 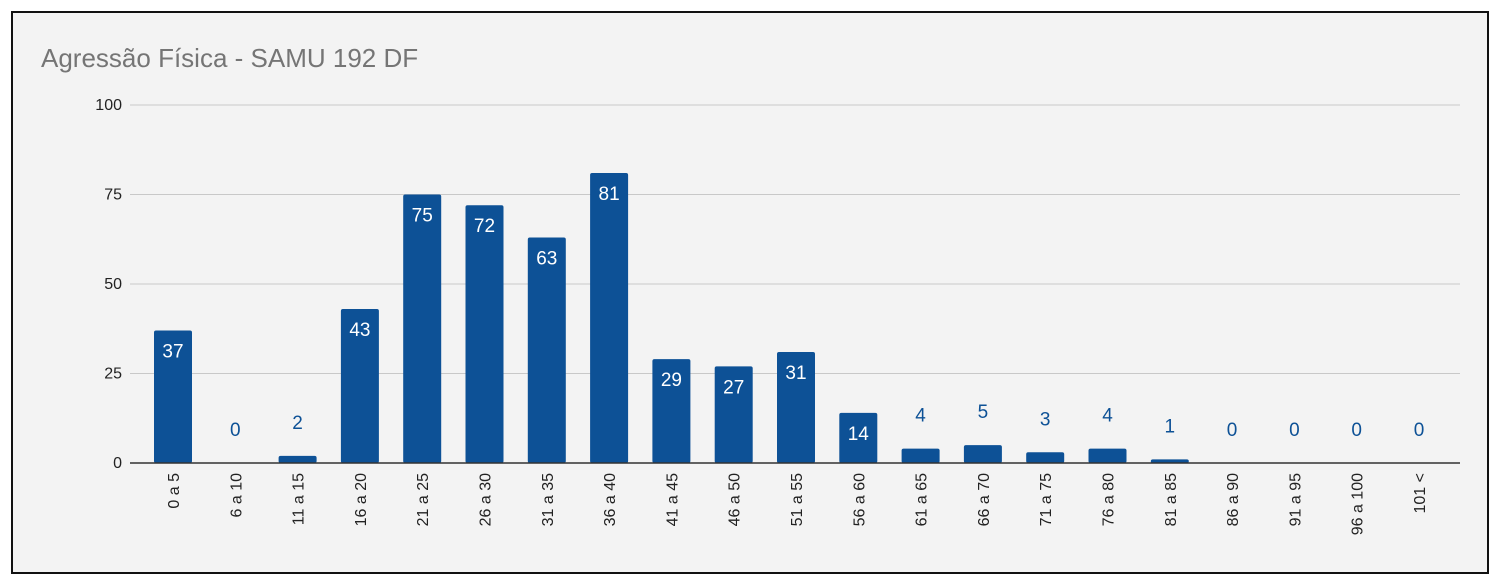 What do you see at coordinates (1109, 499) in the screenshot?
I see `x-tick-label: 76 a 80` at bounding box center [1109, 499].